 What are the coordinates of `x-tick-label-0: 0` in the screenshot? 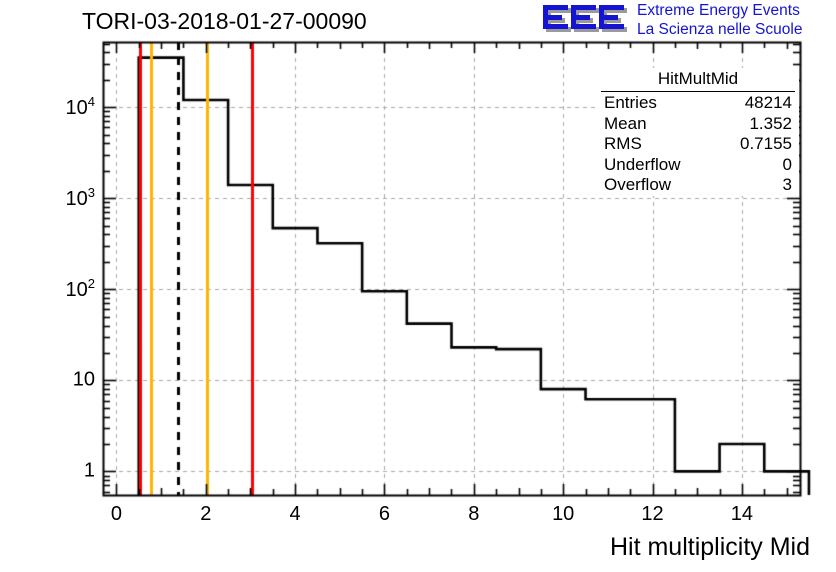 It's located at (116, 514).